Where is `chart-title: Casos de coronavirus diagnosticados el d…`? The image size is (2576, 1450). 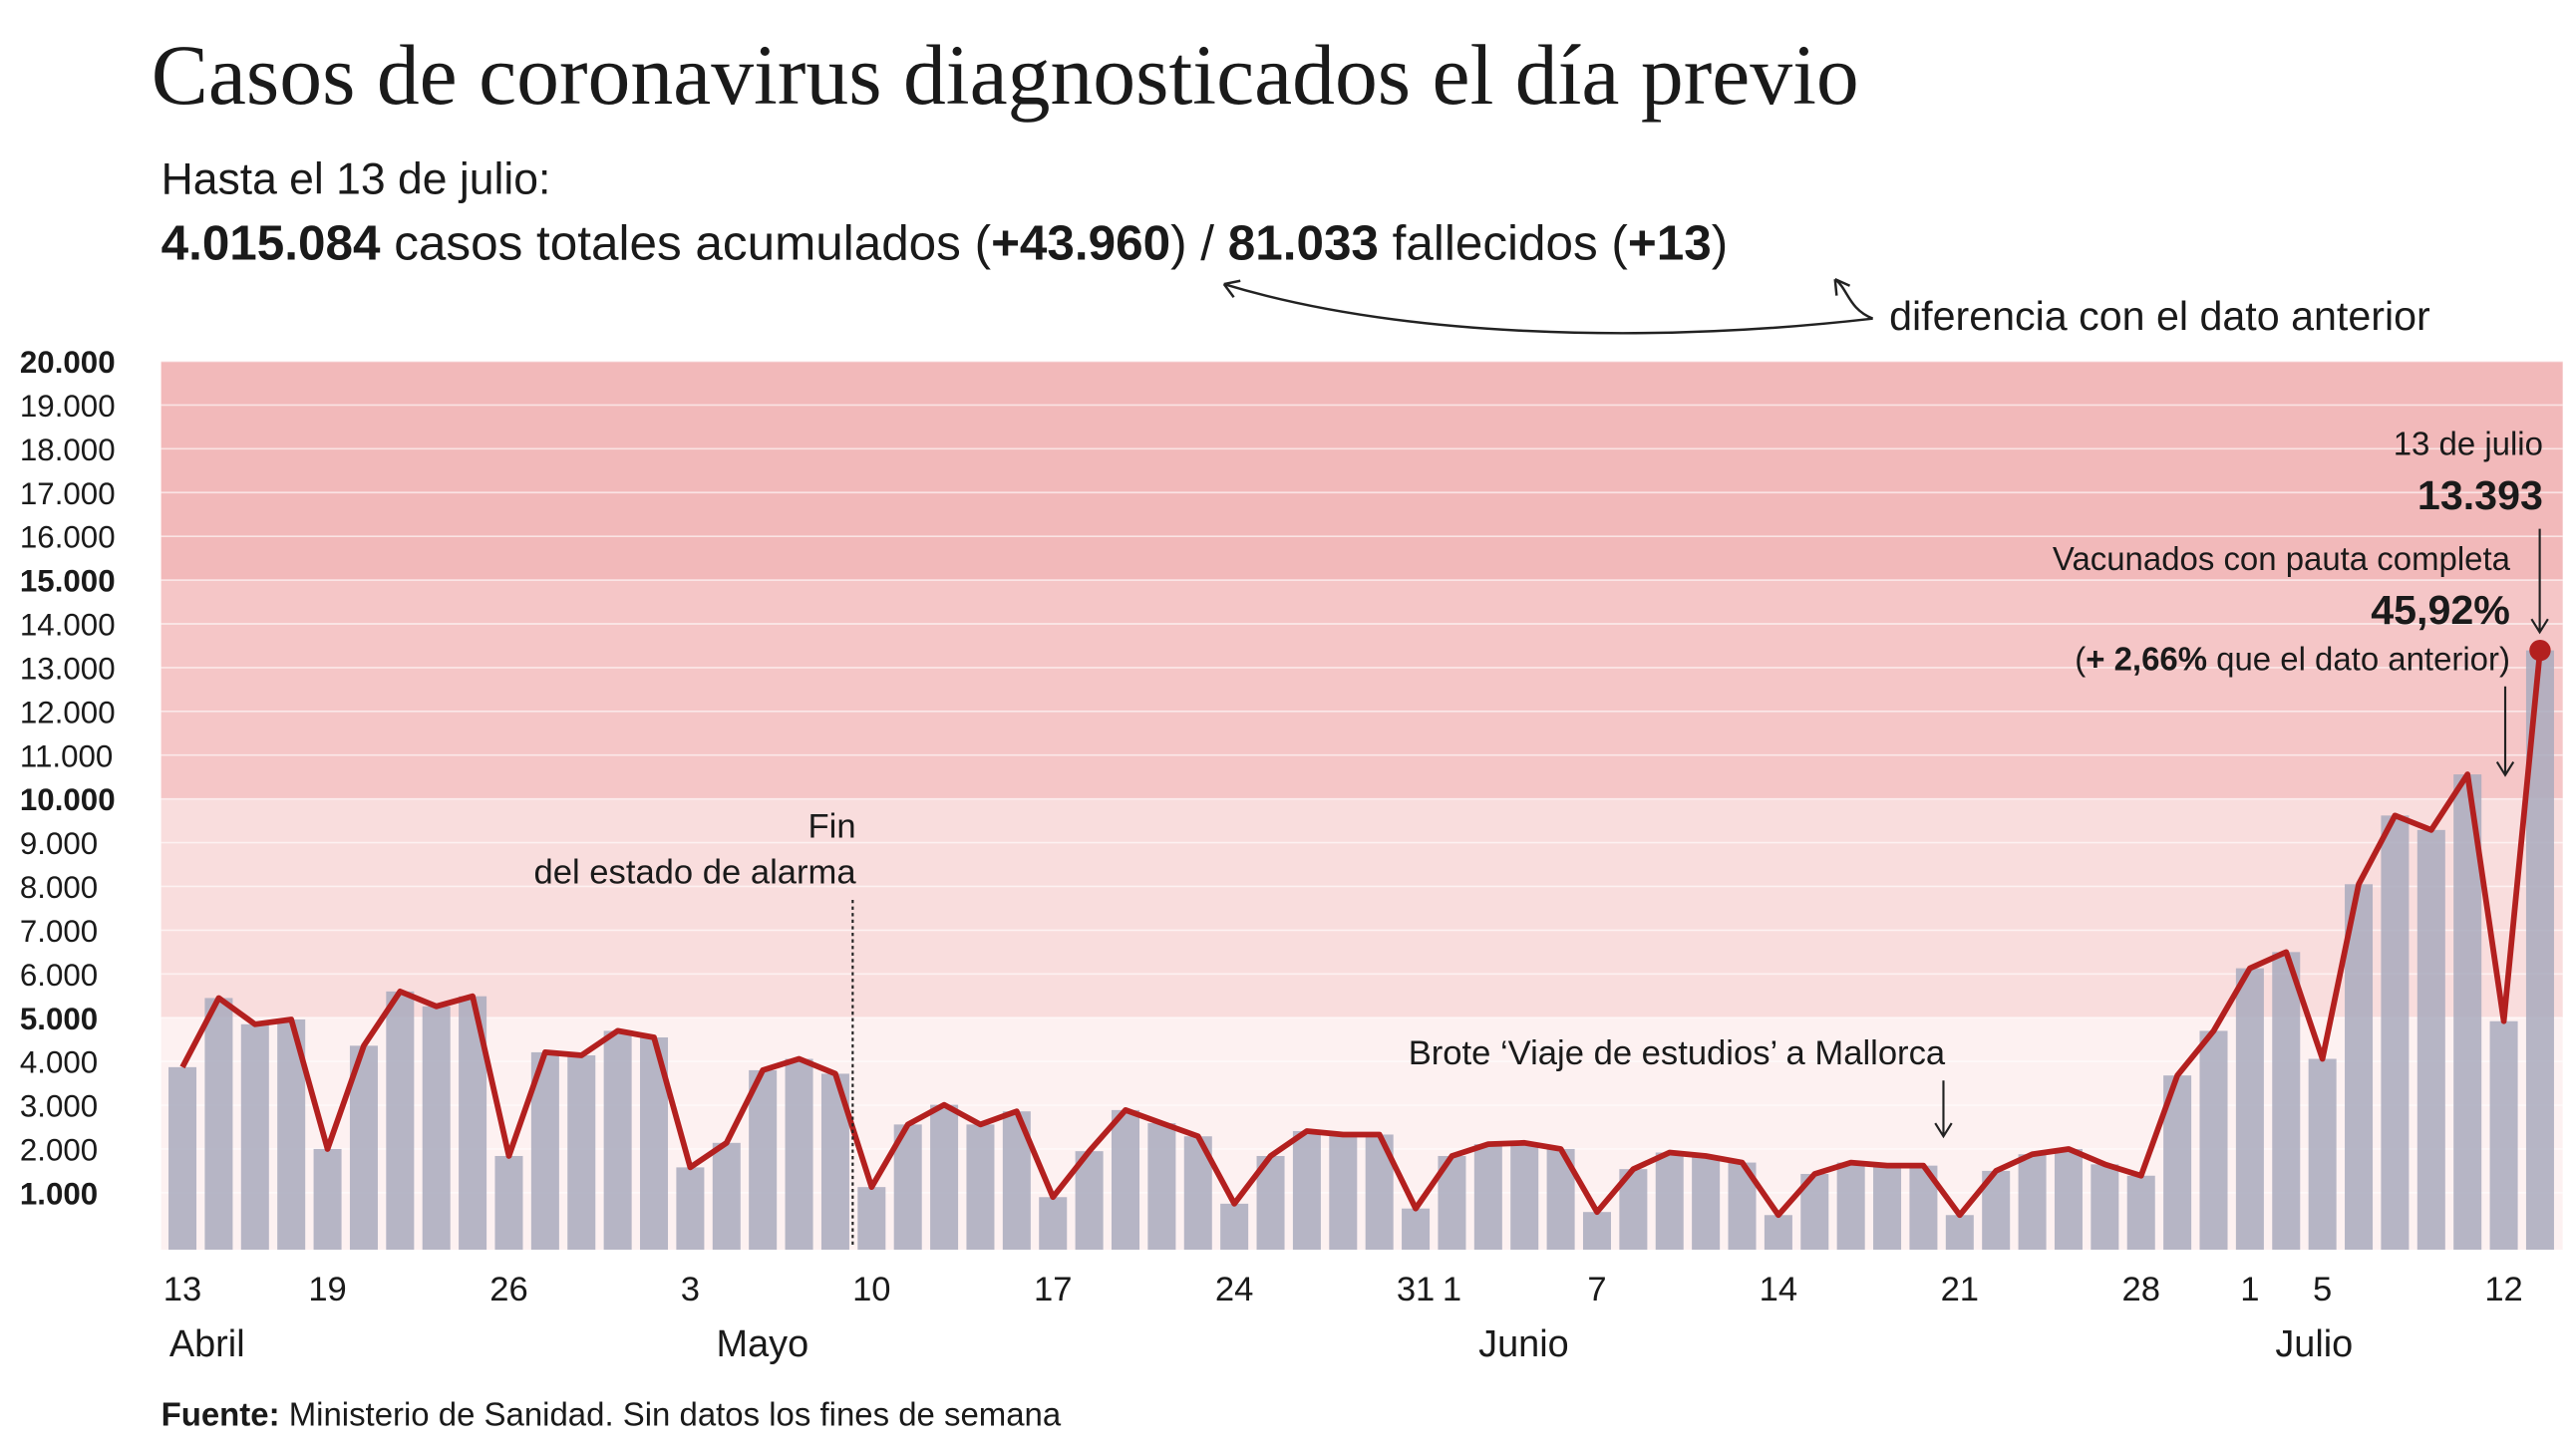 chart-title: Casos de coronavirus diagnosticados el d… is located at coordinates (1005, 75).